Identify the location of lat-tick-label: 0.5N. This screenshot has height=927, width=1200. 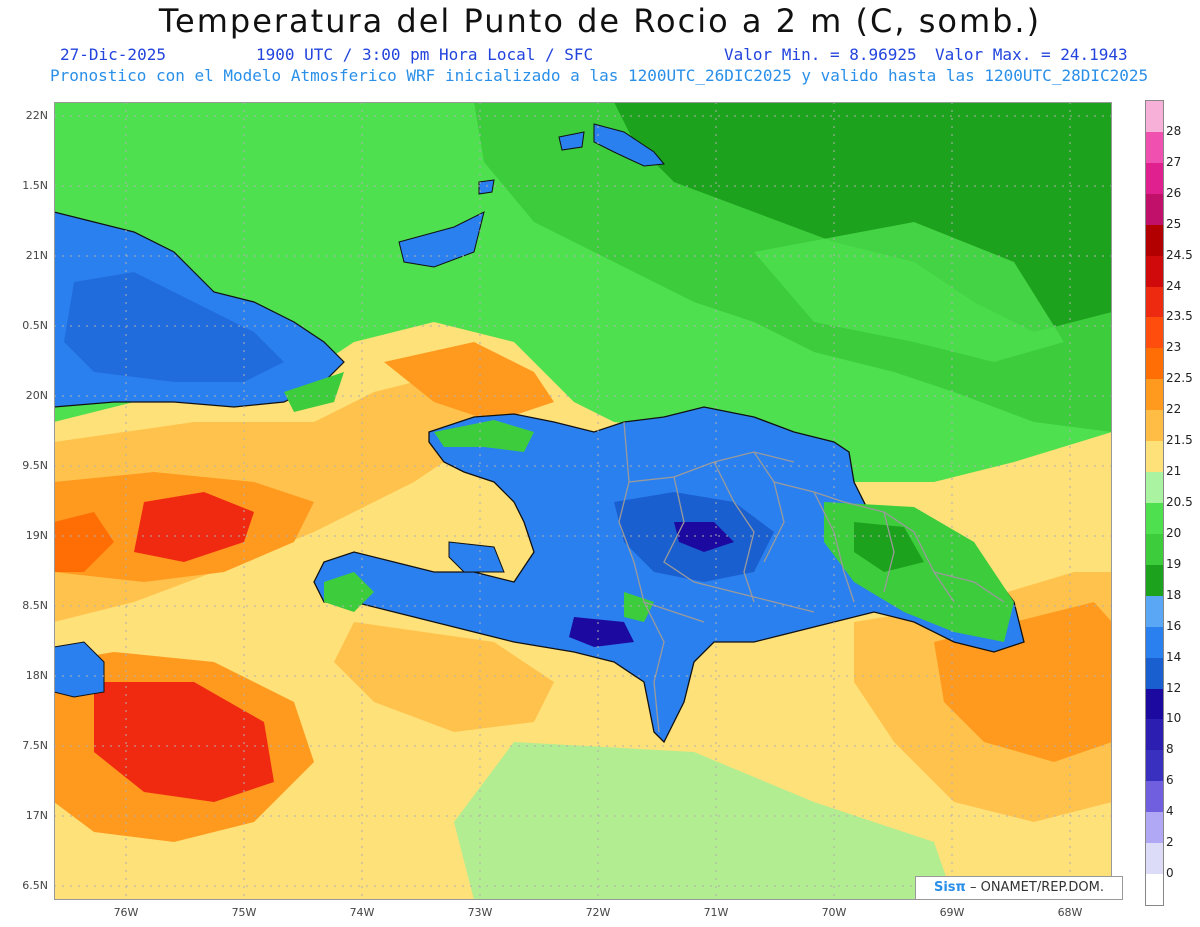
(35, 325).